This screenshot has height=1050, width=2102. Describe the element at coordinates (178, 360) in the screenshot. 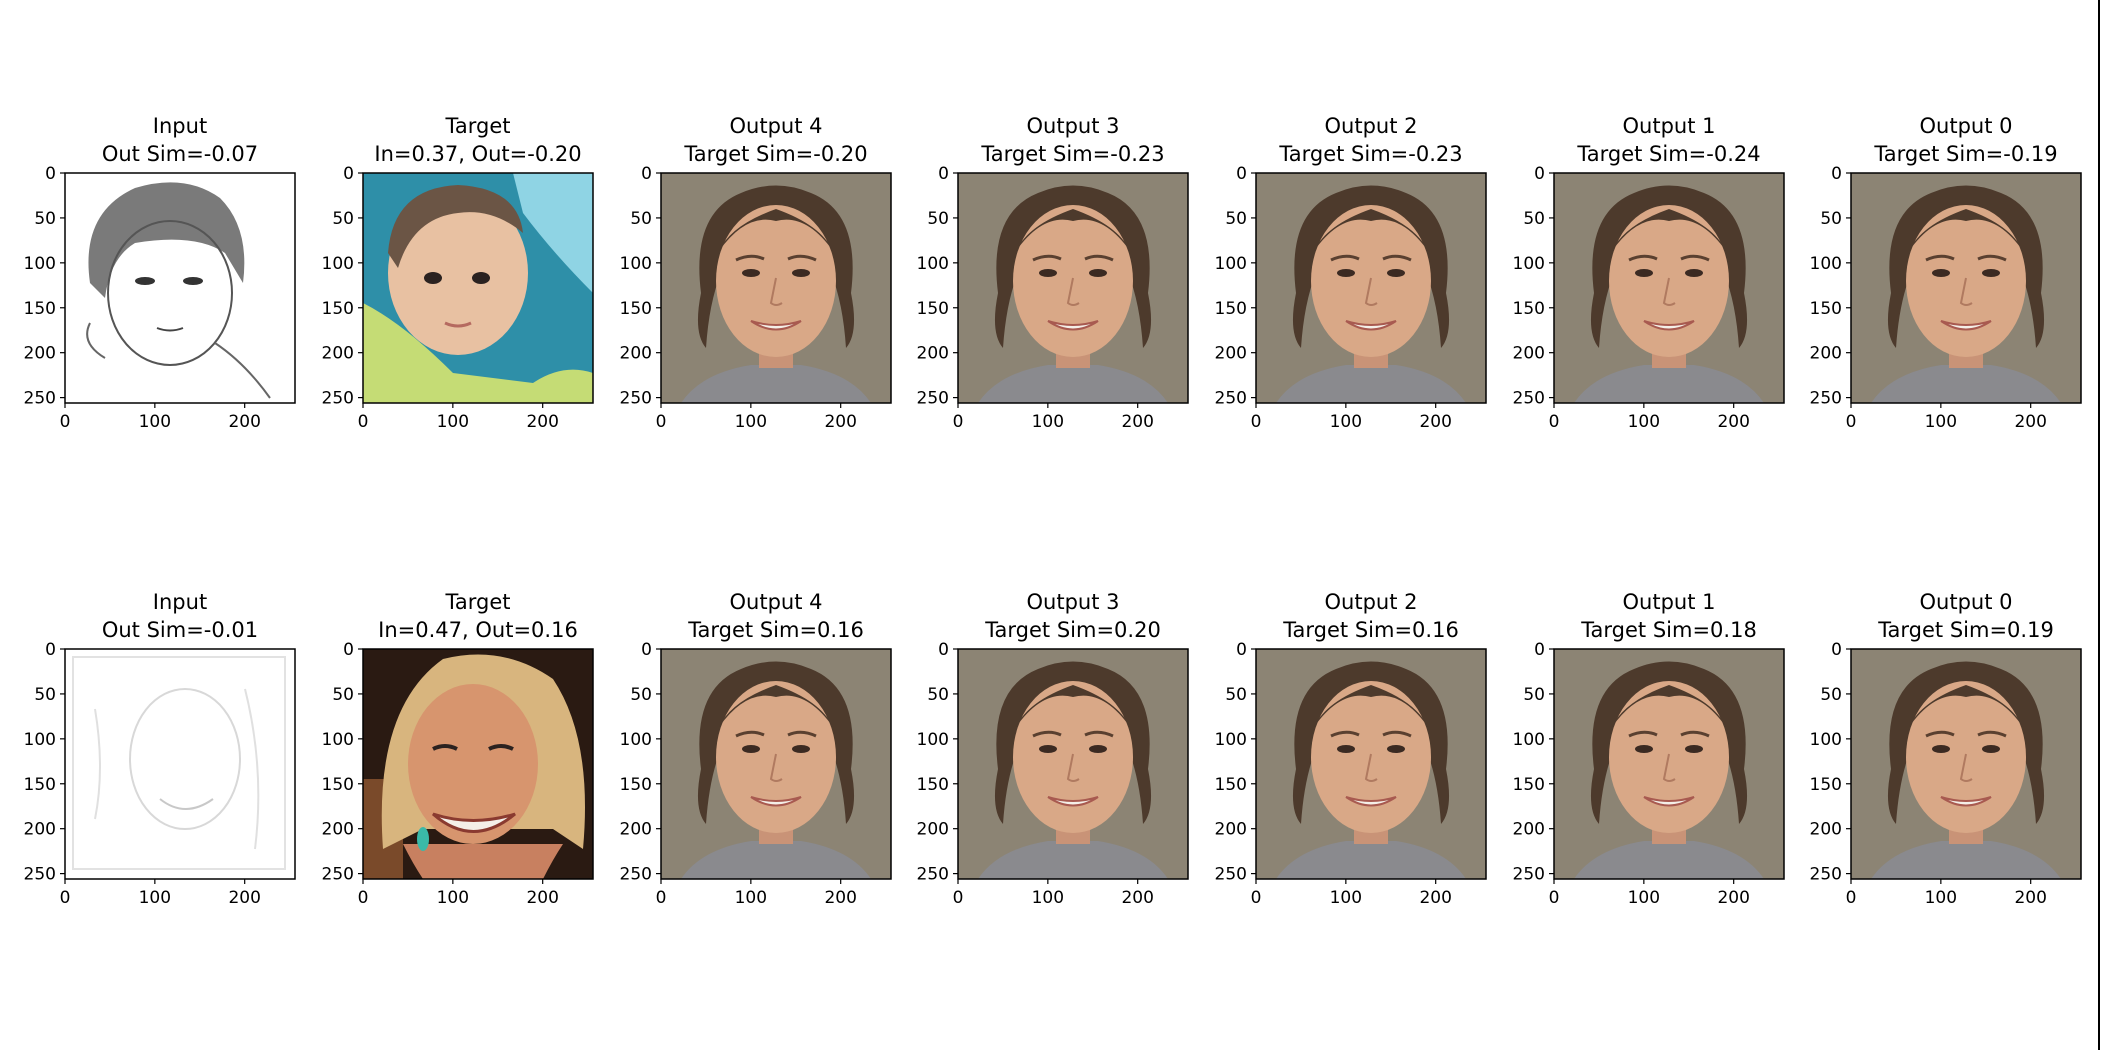

I see `sketch-clothing-lines` at that location.